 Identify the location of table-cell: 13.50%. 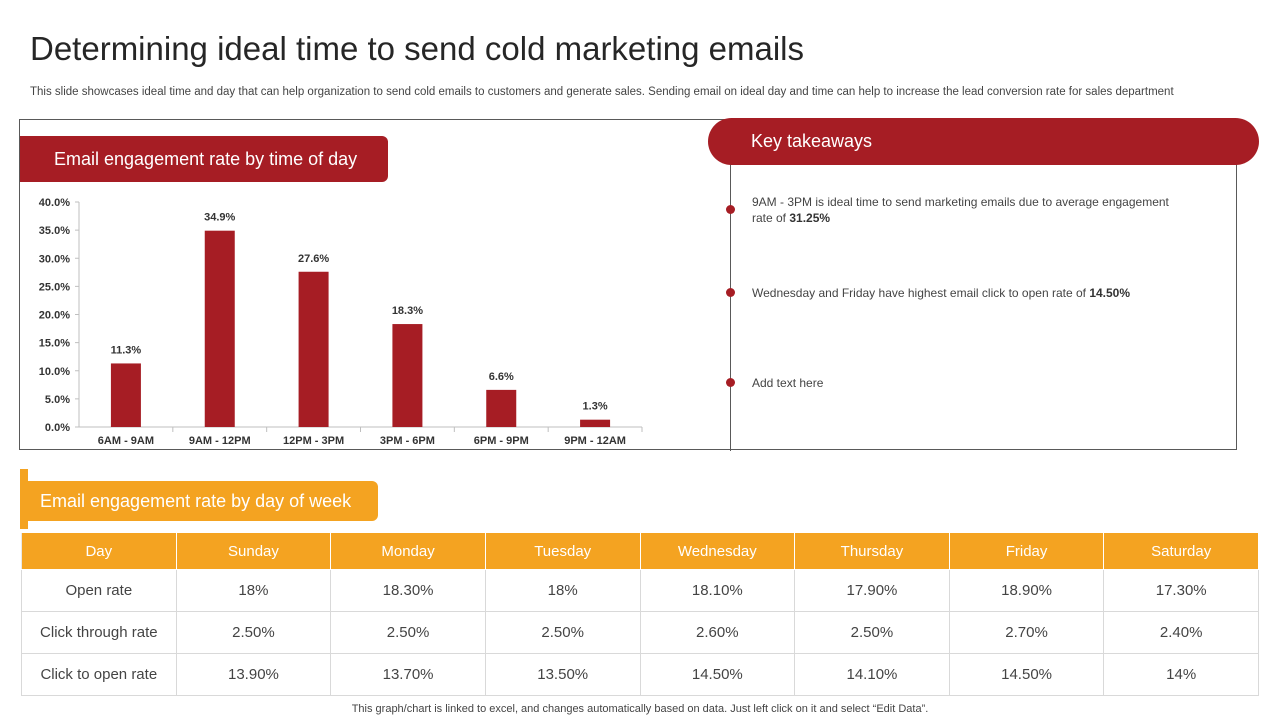
(562, 674).